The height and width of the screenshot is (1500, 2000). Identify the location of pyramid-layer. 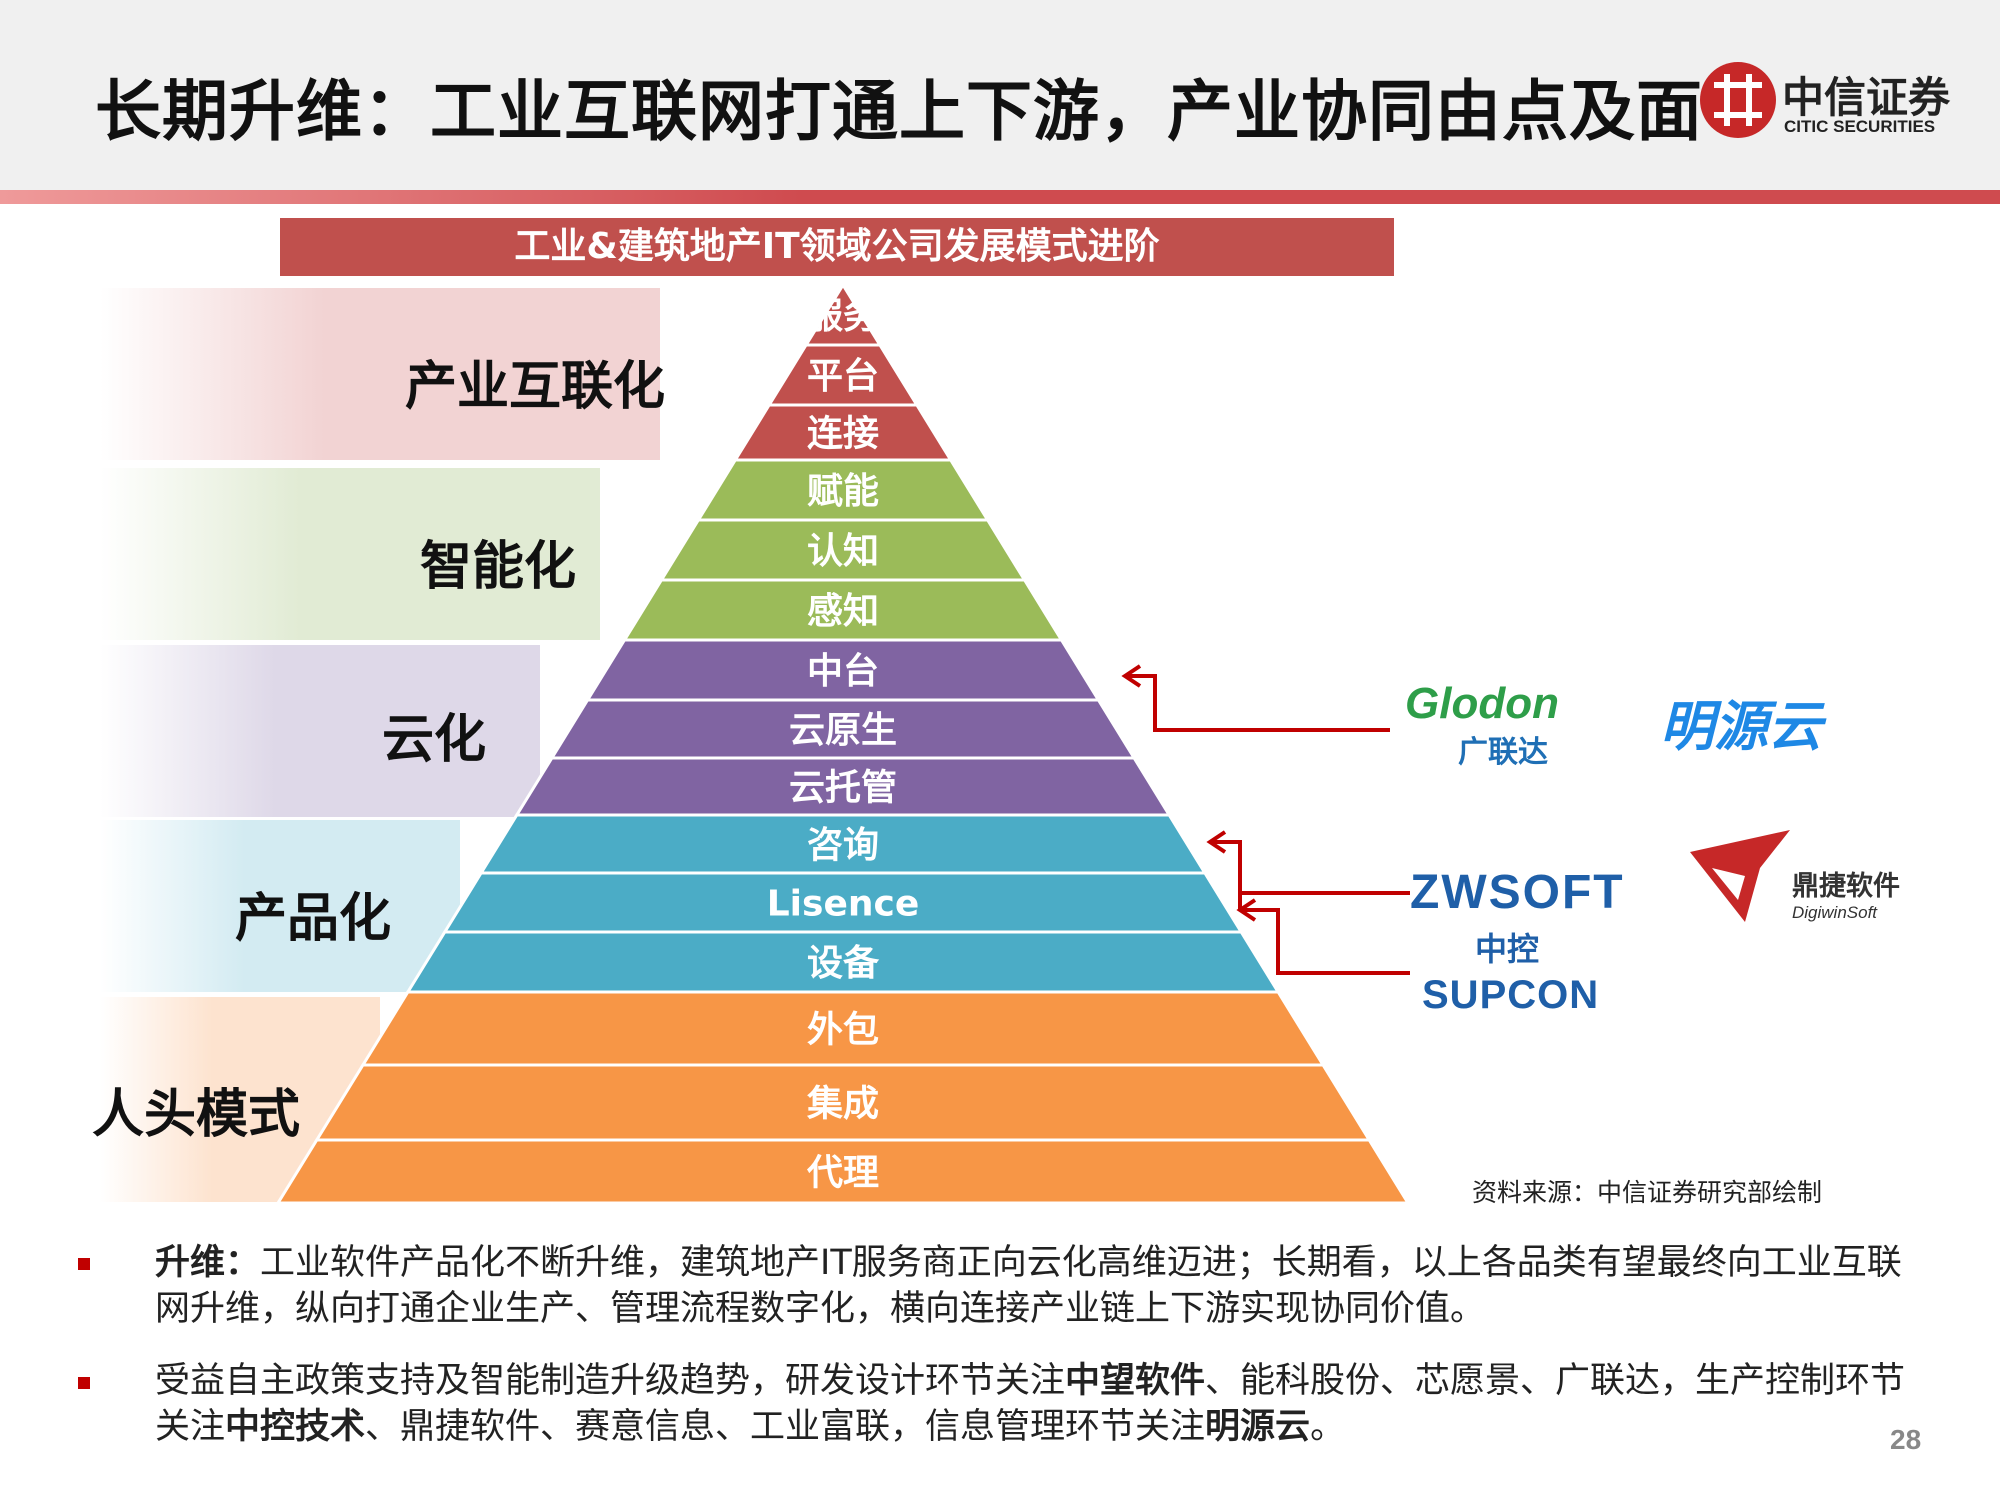
(843, 1171).